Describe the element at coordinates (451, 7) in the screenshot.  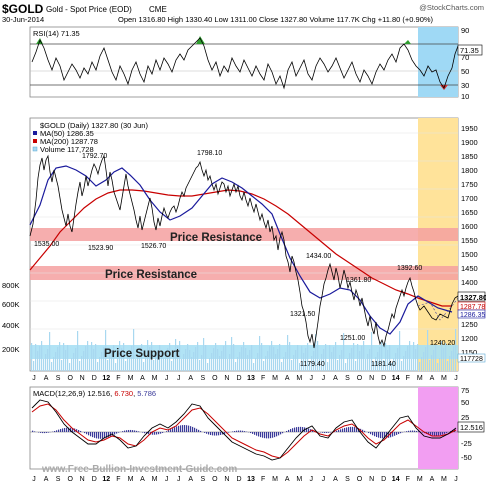
I see `stockcharts-credit: @StockCharts.com` at that location.